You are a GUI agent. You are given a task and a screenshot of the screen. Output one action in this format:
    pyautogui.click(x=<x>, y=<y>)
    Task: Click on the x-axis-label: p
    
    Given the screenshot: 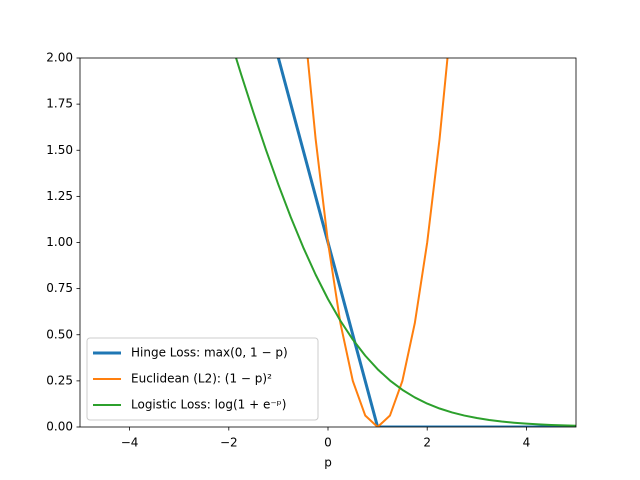 What is the action you would take?
    pyautogui.click(x=328, y=463)
    